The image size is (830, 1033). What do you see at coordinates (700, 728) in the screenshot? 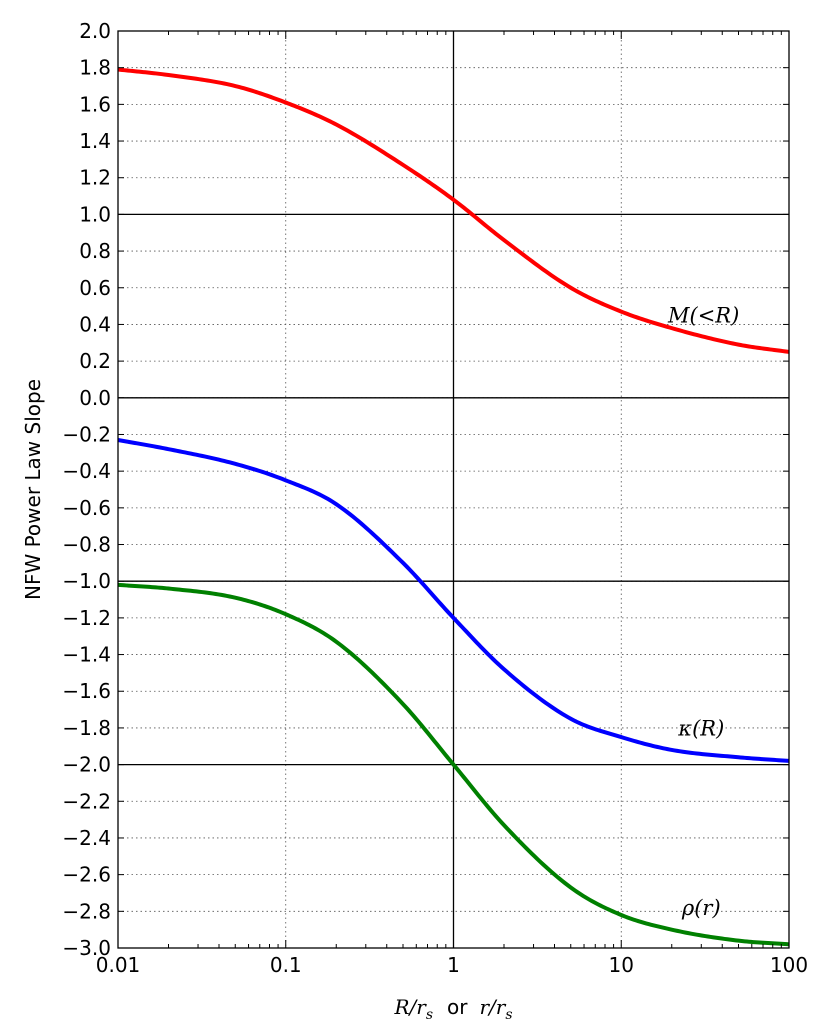
I see `series-label-1: κ(R)` at bounding box center [700, 728].